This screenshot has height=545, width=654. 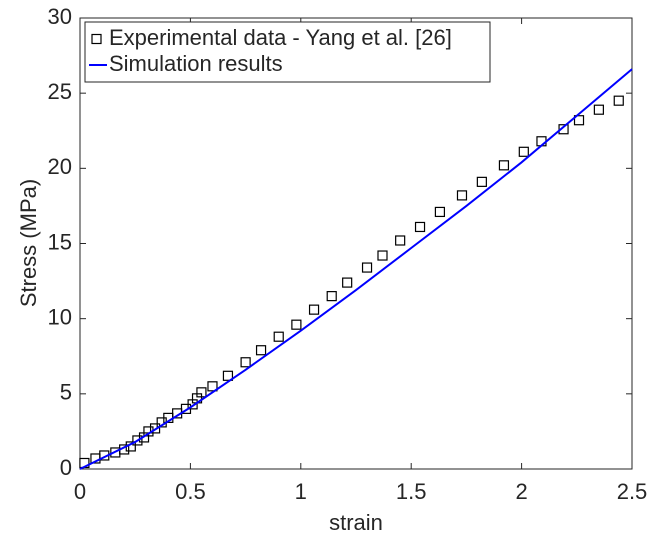 I want to click on x-tick-label: 0.5, so click(x=190, y=491).